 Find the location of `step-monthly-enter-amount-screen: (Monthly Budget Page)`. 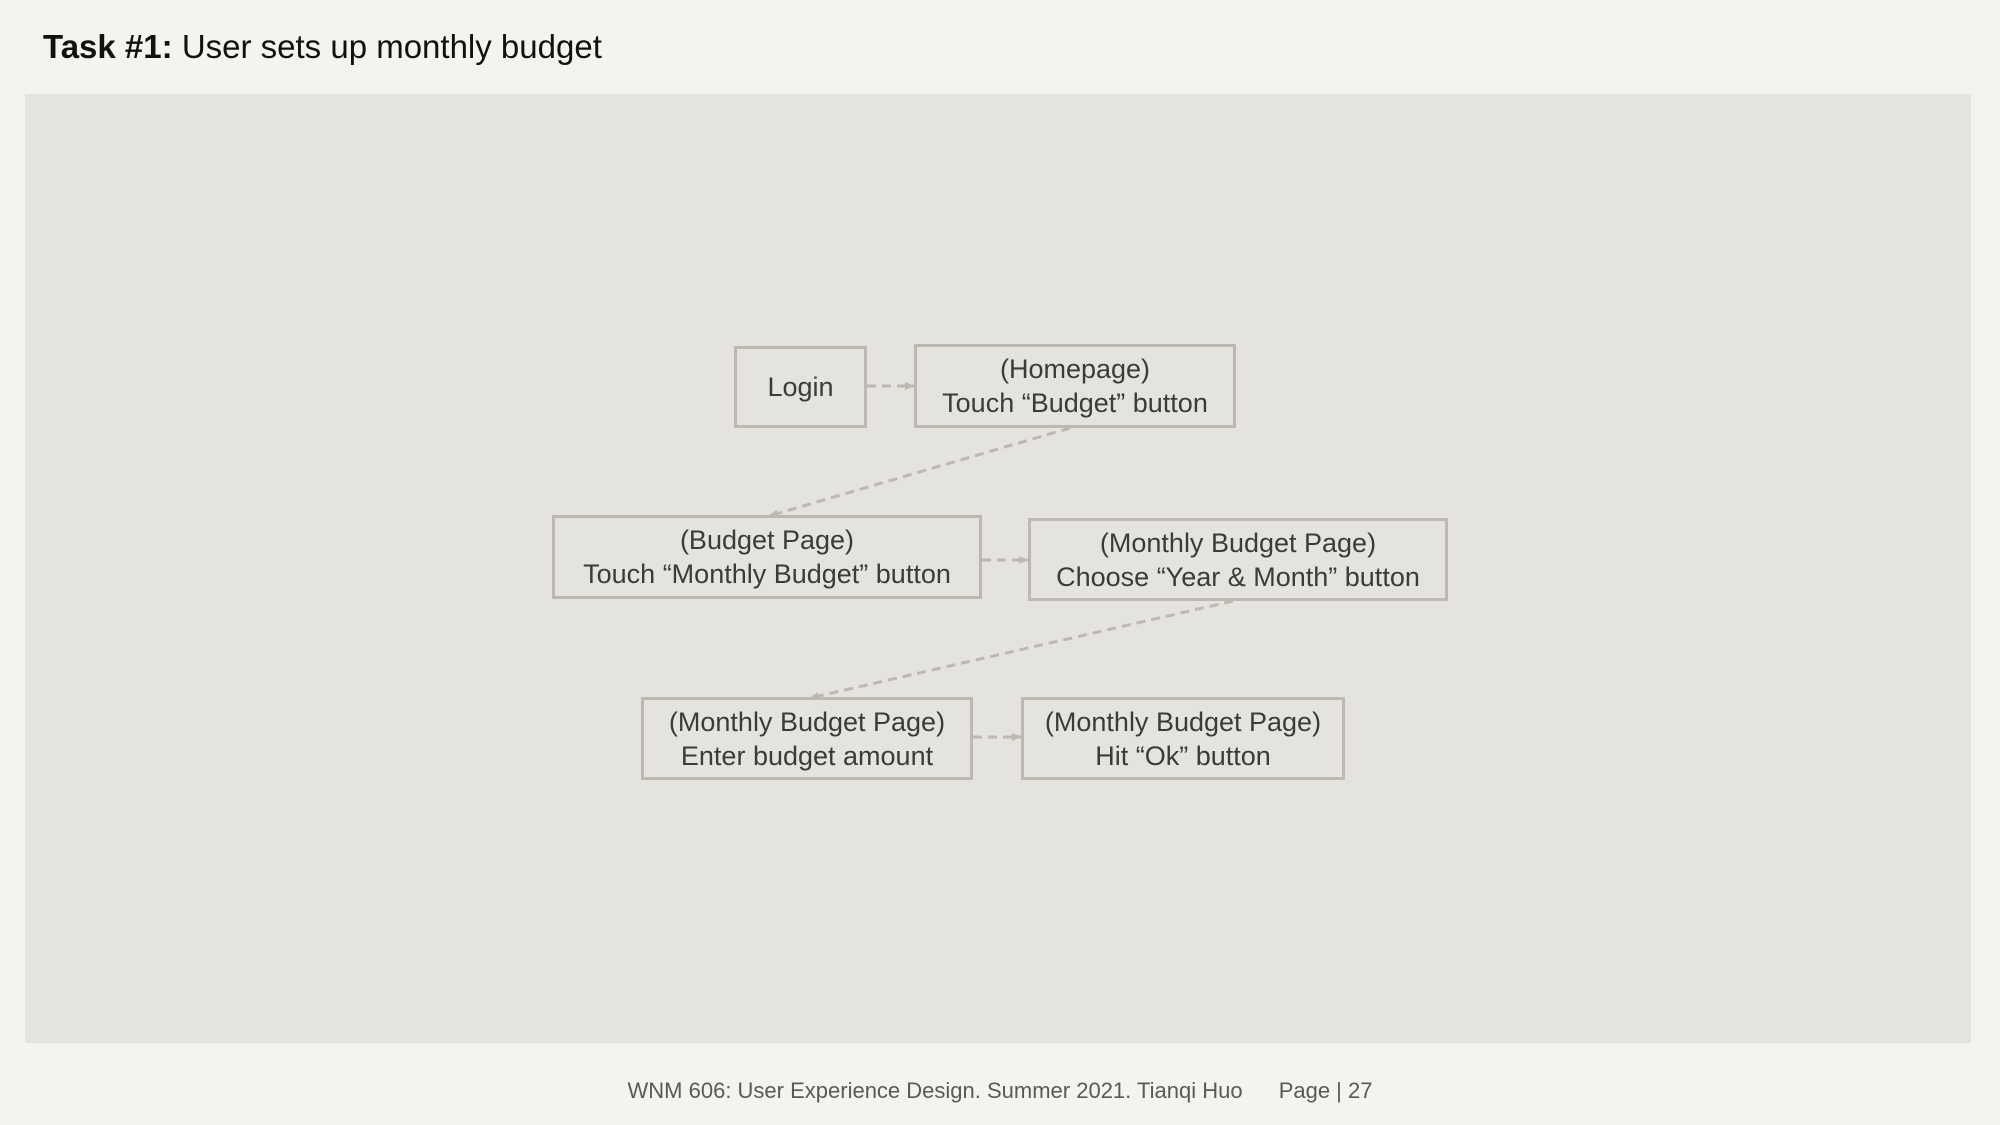

step-monthly-enter-amount-screen: (Monthly Budget Page) is located at coordinates (807, 721).